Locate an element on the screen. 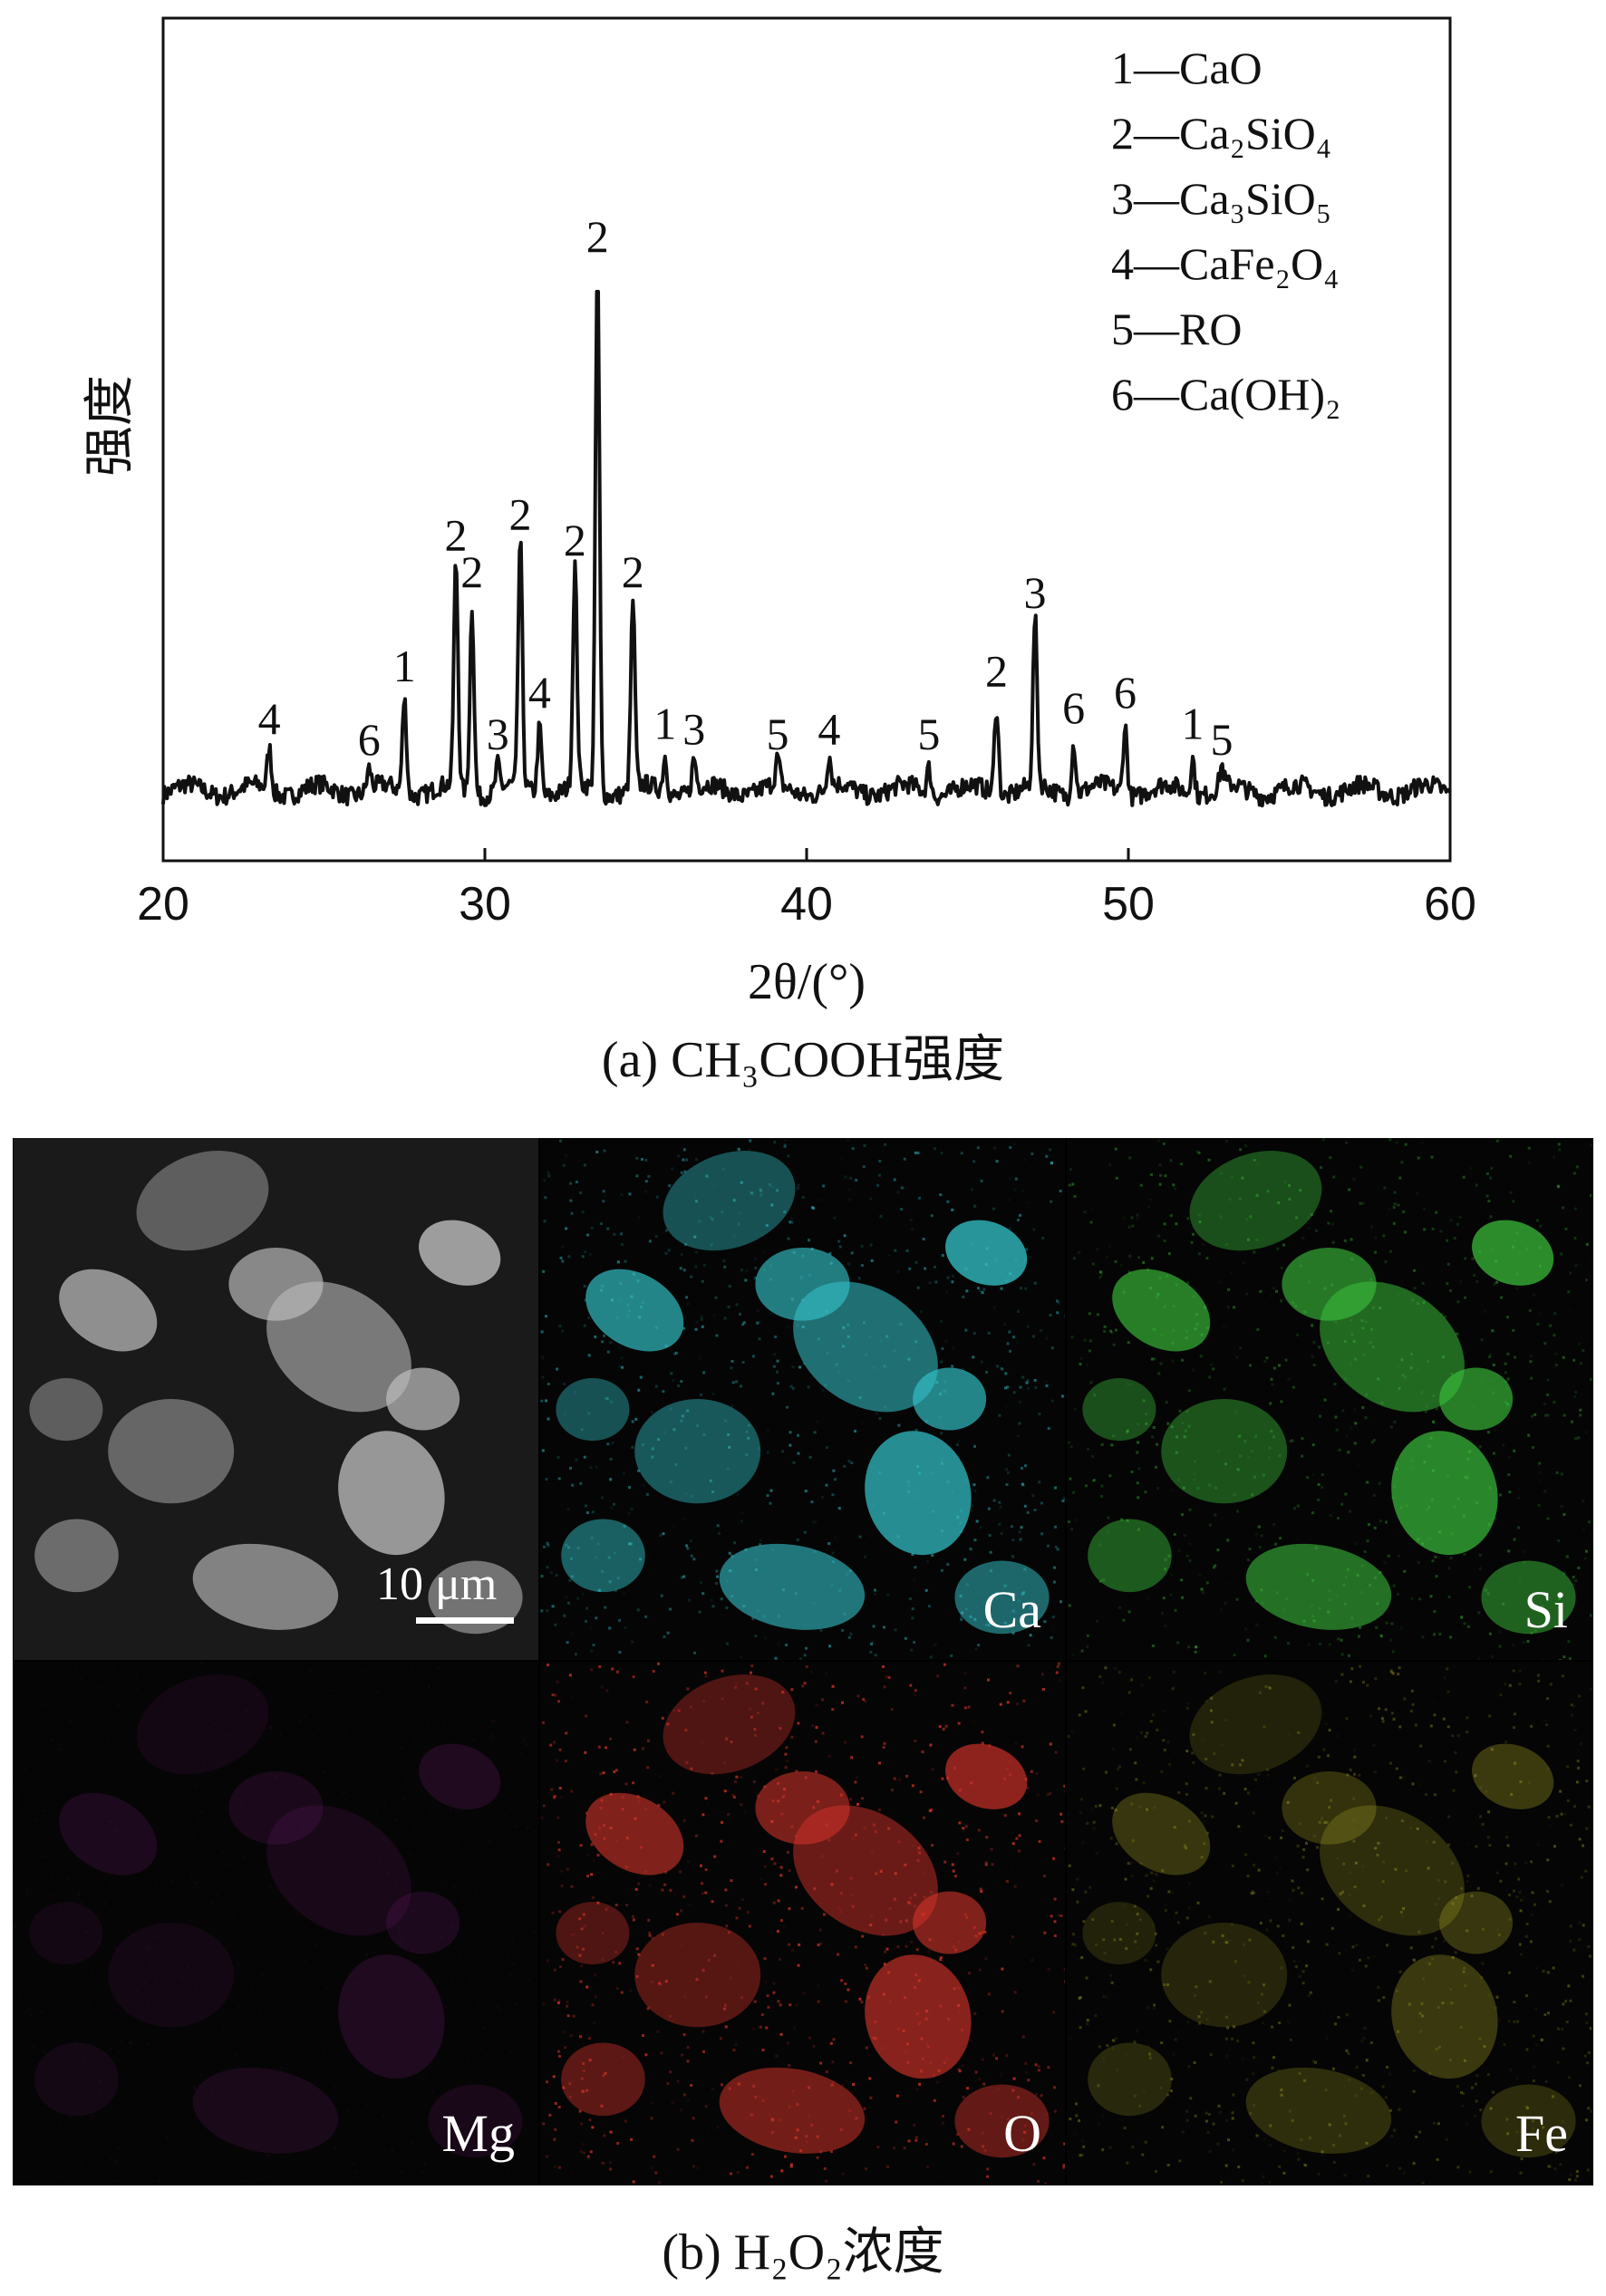 The width and height of the screenshot is (1606, 2296). particle is located at coordinates (1513, 1253).